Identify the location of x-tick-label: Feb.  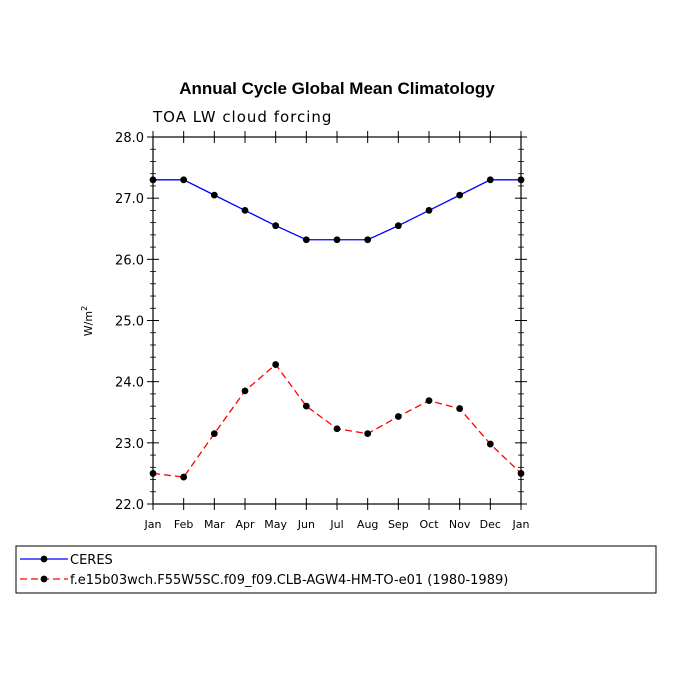
(183, 524).